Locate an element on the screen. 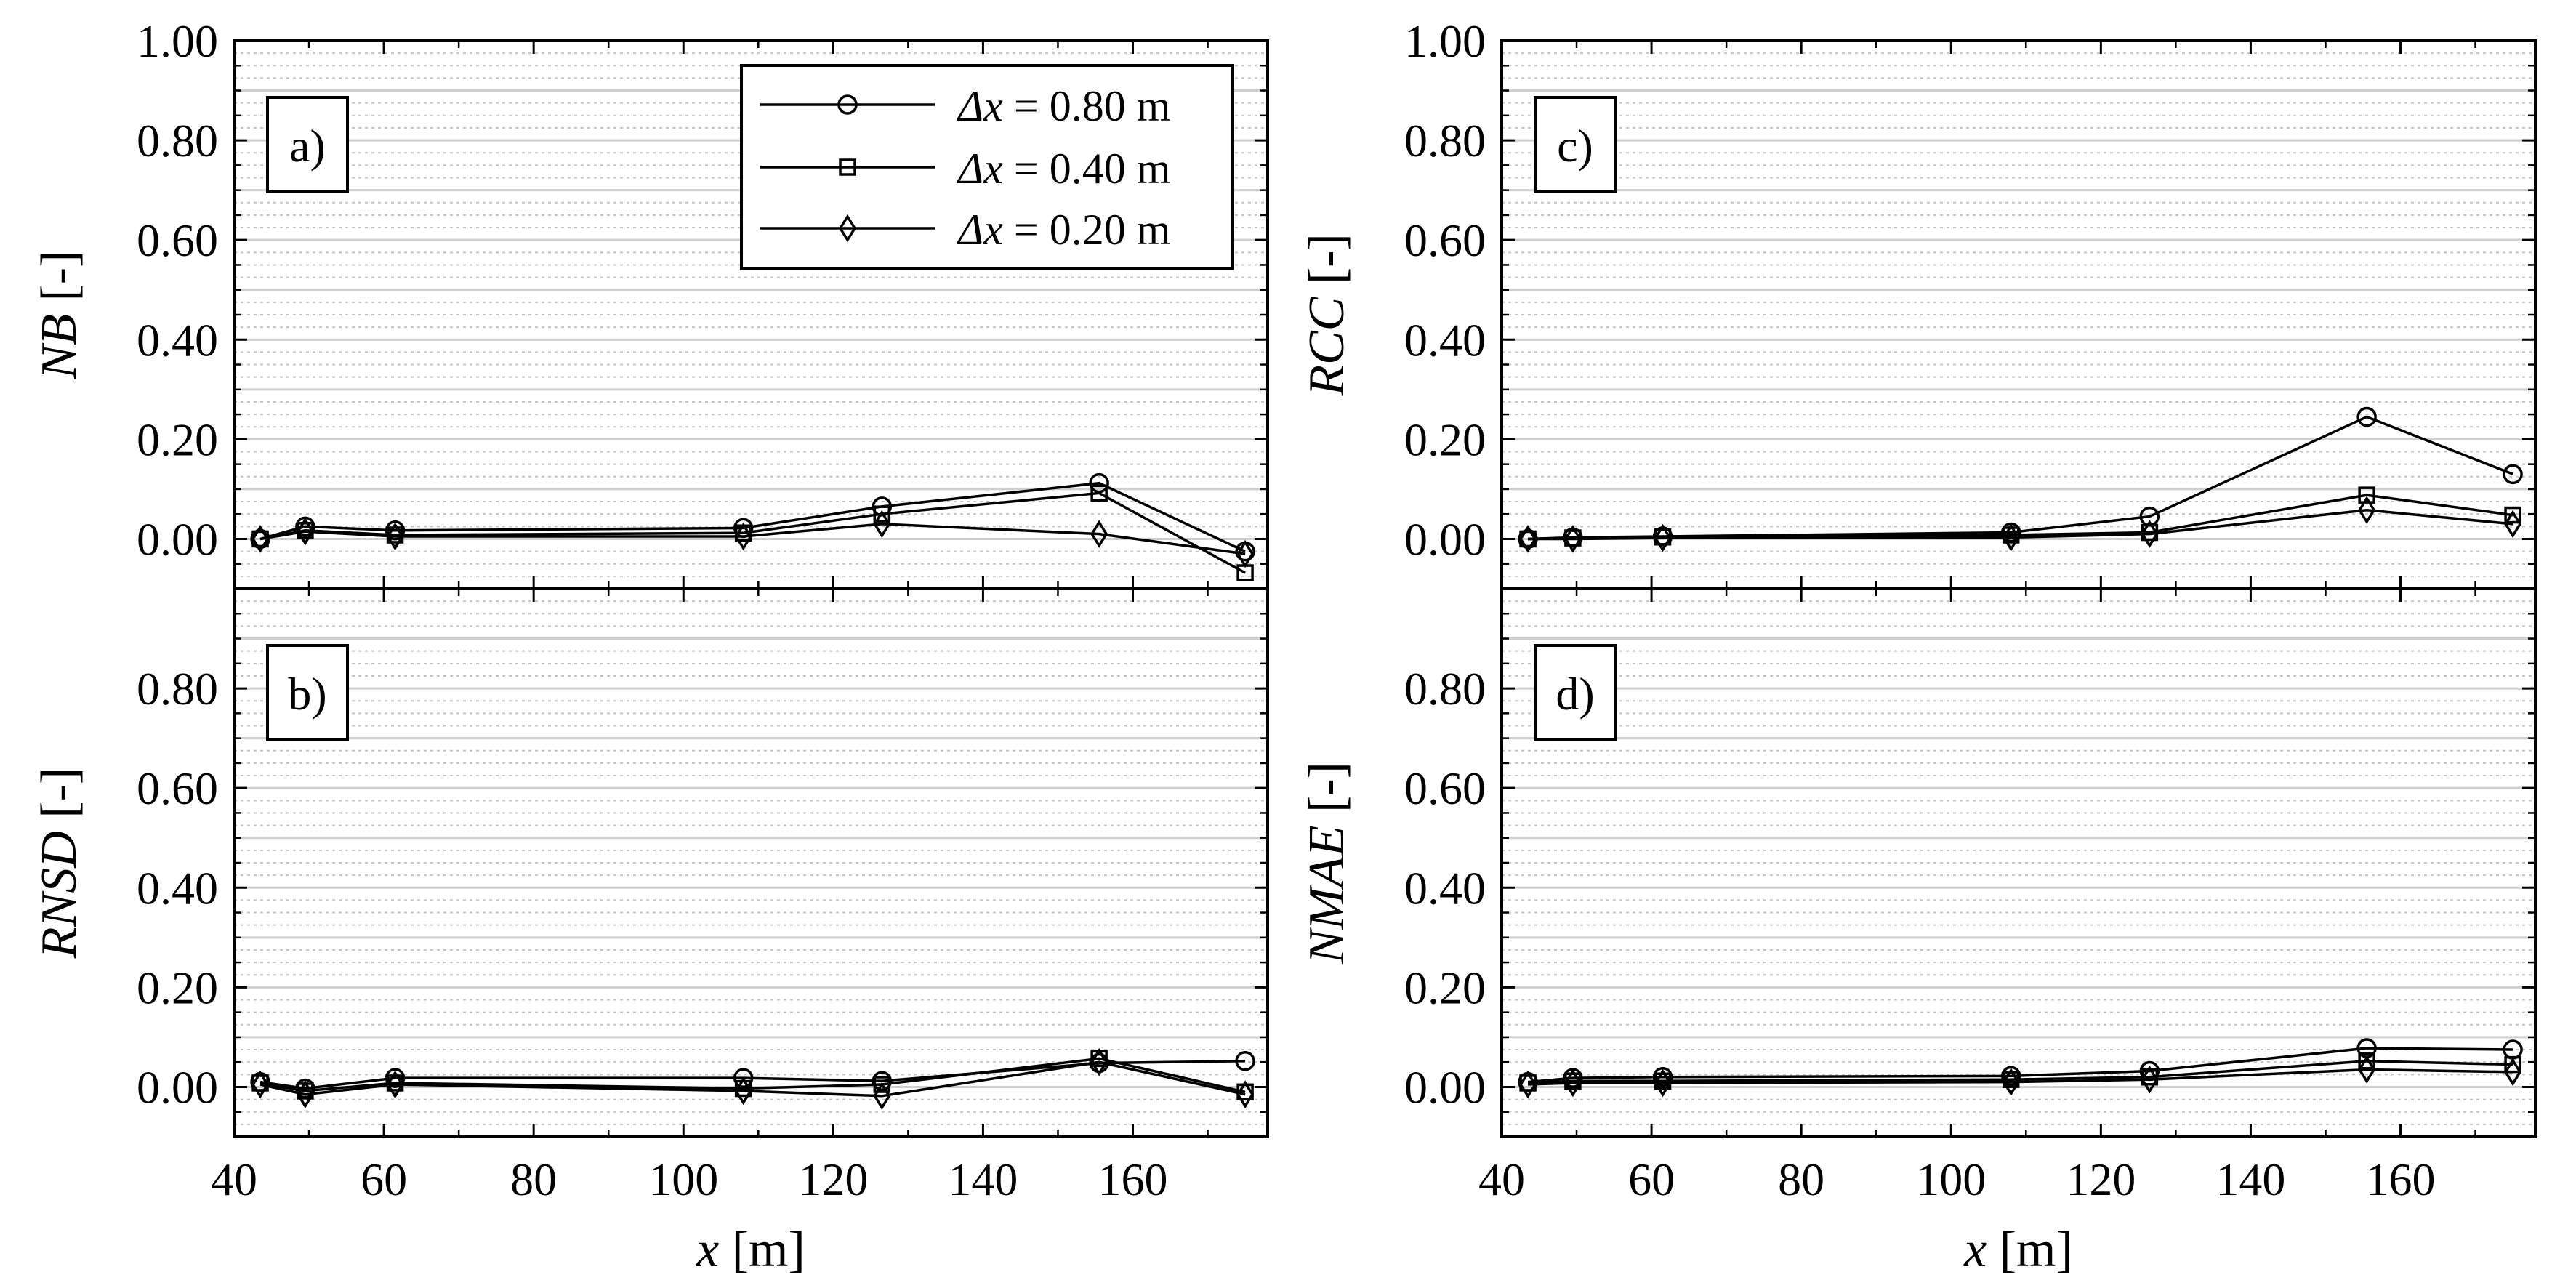  yaxis-label-d: NMAE [-] is located at coordinates (1327, 863).